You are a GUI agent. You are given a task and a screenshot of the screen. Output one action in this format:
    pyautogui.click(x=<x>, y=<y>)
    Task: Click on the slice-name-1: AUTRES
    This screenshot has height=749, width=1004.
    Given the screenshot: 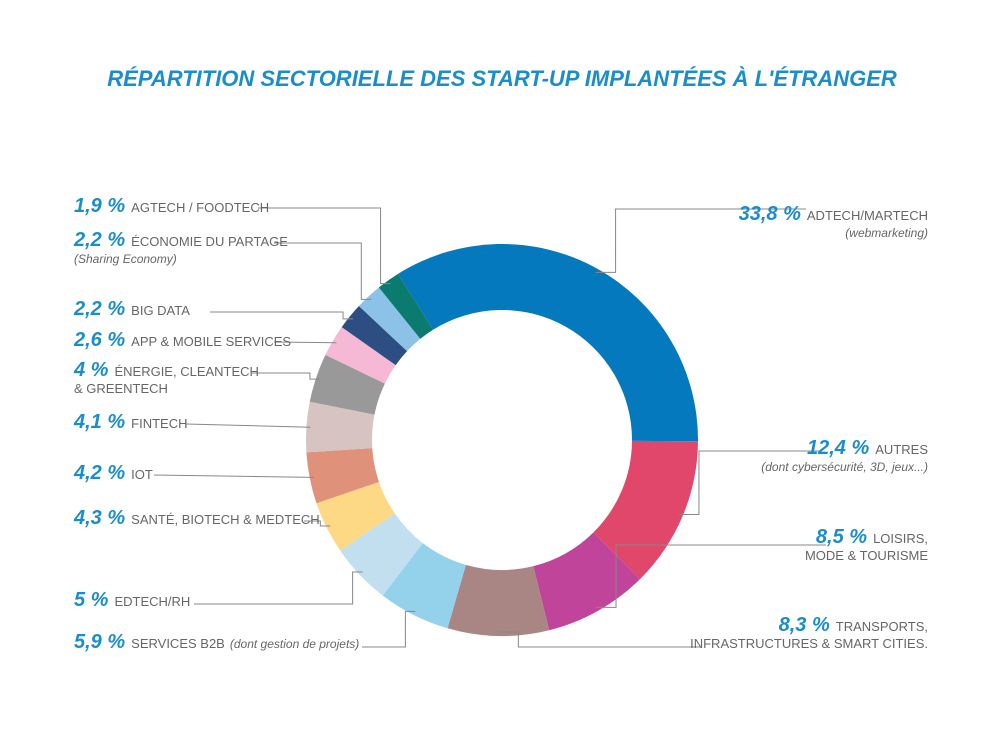 What is the action you would take?
    pyautogui.click(x=901, y=449)
    